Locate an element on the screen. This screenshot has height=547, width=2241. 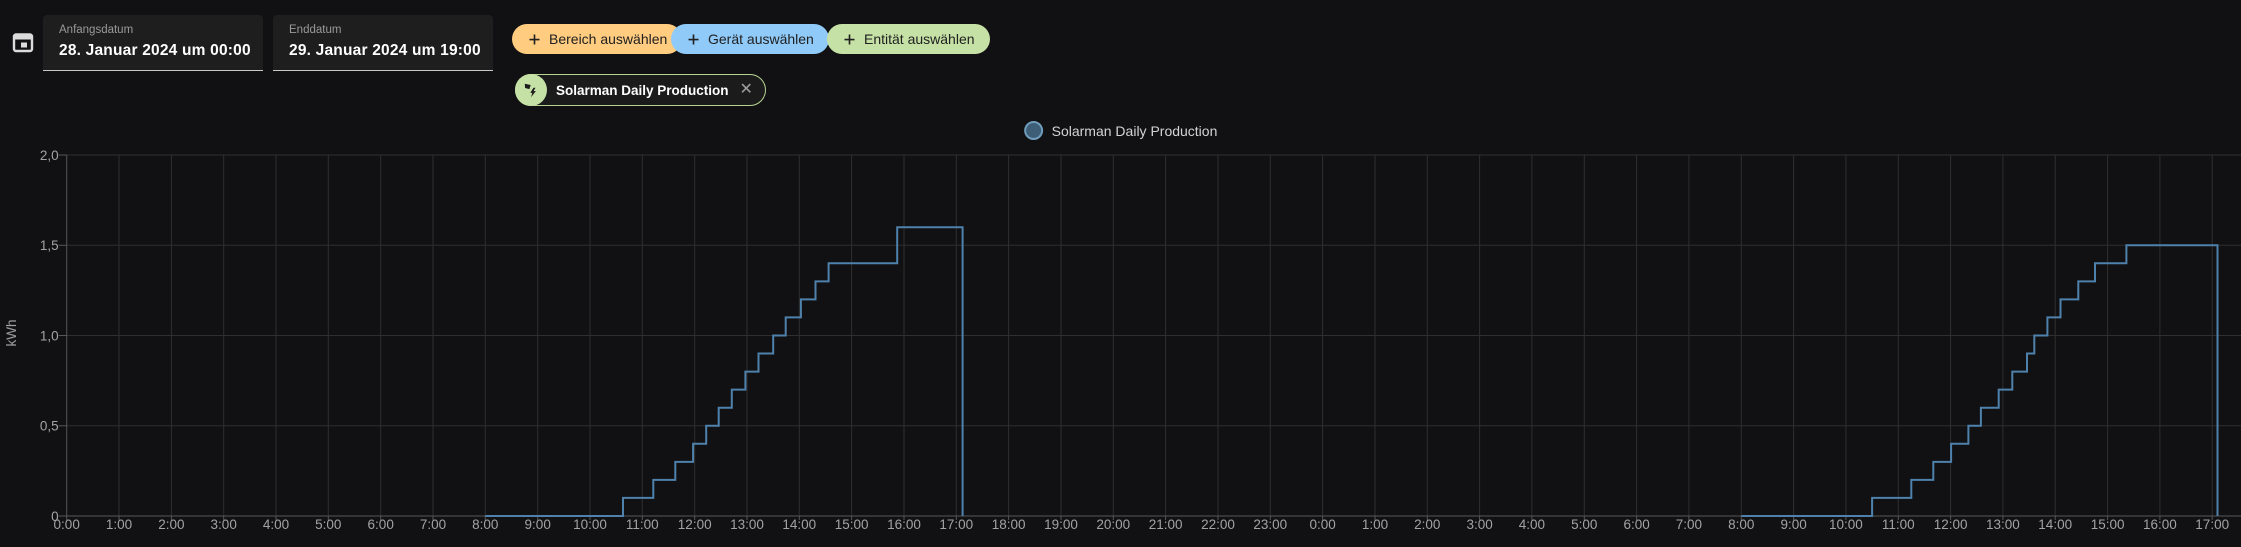
svg-text: 0 is located at coordinates (55, 516).